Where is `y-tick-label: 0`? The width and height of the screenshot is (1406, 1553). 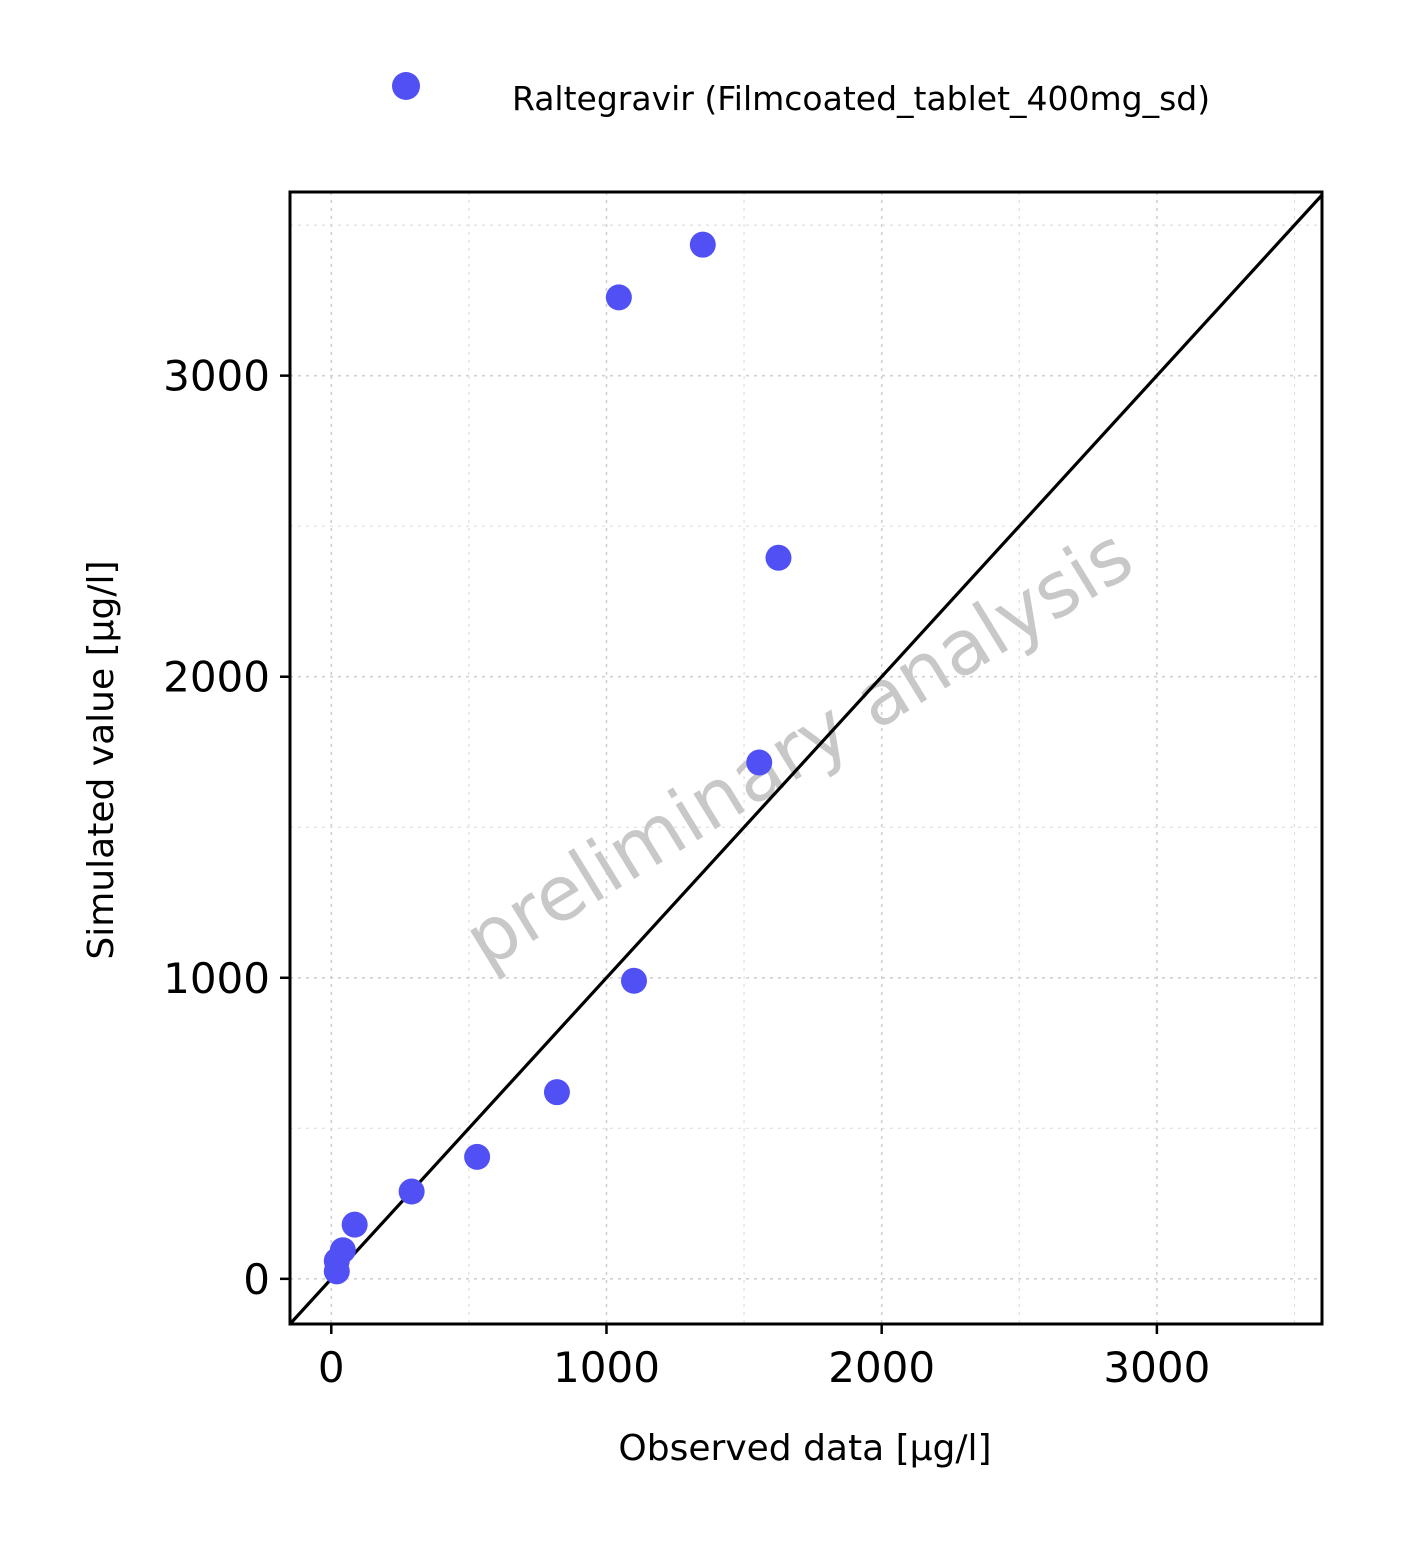
y-tick-label: 0 is located at coordinates (256, 1279).